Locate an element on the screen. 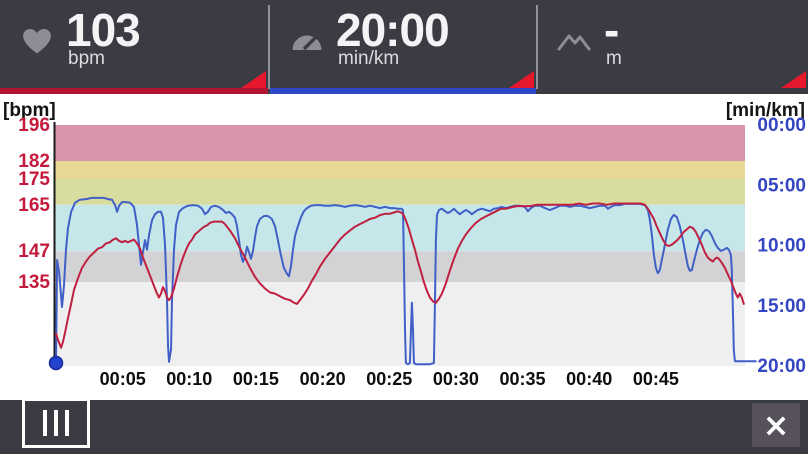  altitude-unit: m is located at coordinates (614, 58).